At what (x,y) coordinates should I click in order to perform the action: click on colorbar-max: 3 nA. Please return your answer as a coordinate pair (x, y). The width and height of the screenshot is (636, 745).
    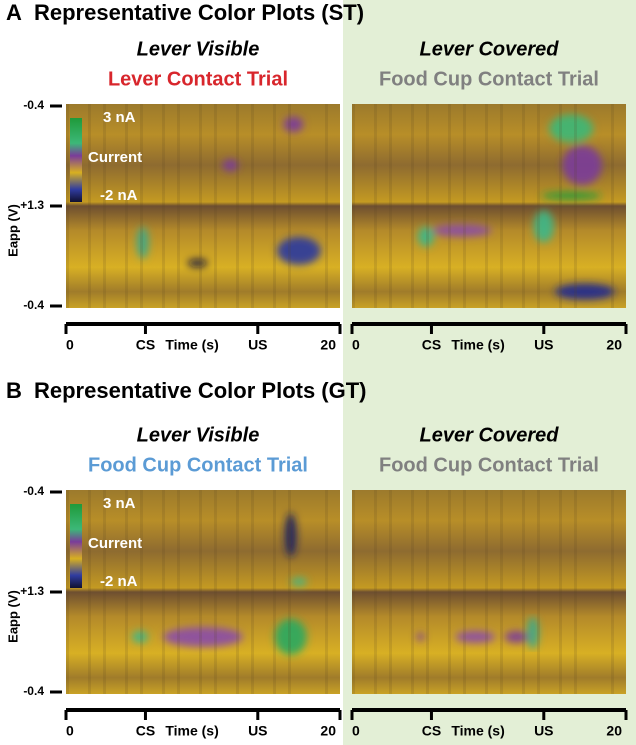
    Looking at the image, I should click on (119, 117).